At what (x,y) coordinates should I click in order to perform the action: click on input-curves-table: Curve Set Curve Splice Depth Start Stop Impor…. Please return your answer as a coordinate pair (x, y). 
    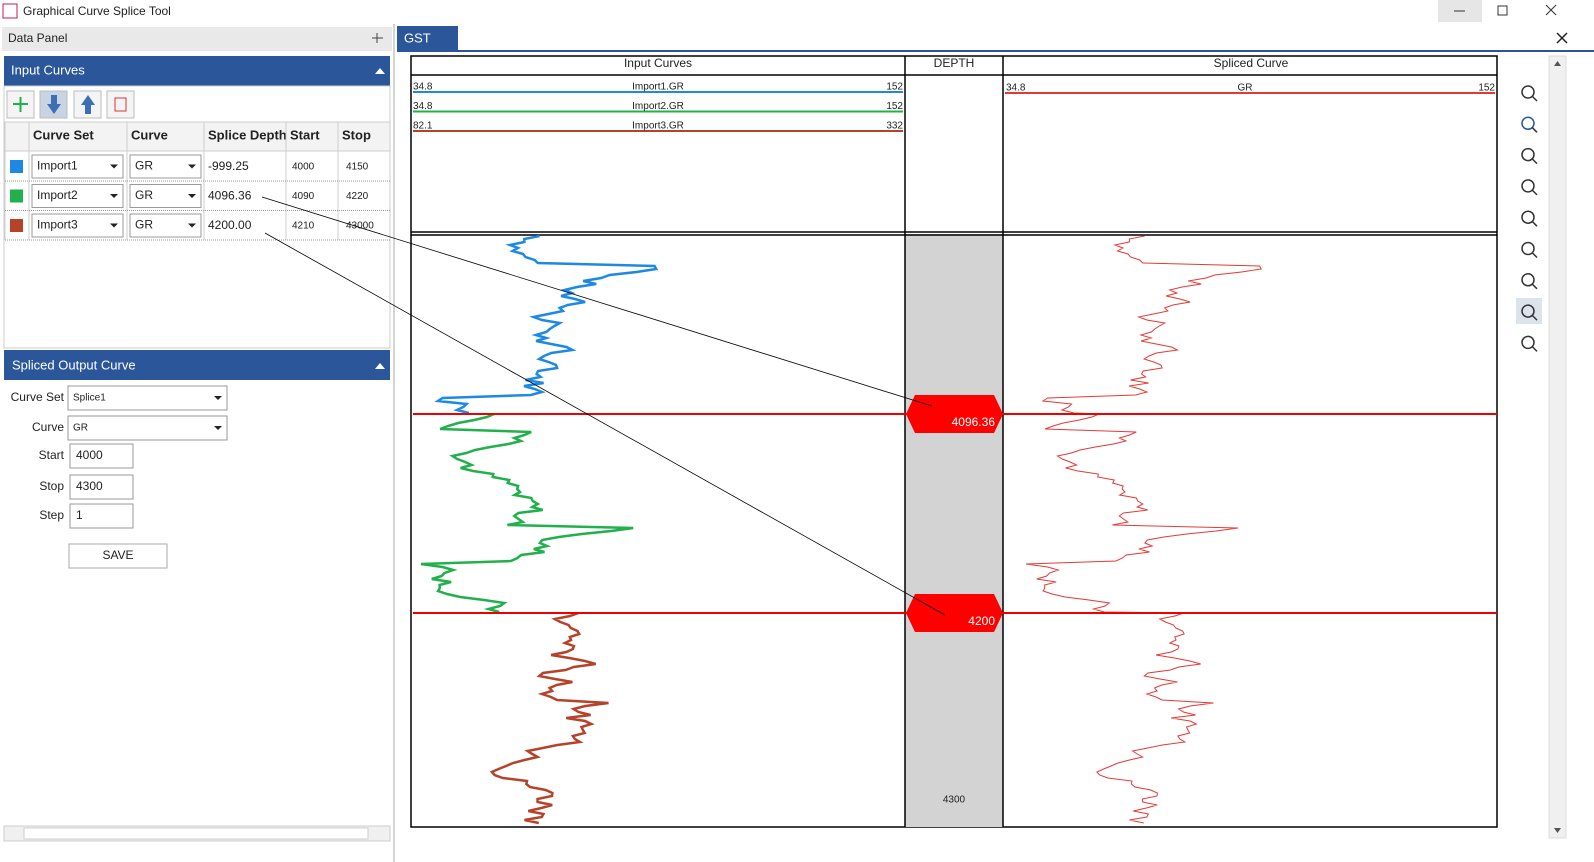
    Looking at the image, I should click on (197, 181).